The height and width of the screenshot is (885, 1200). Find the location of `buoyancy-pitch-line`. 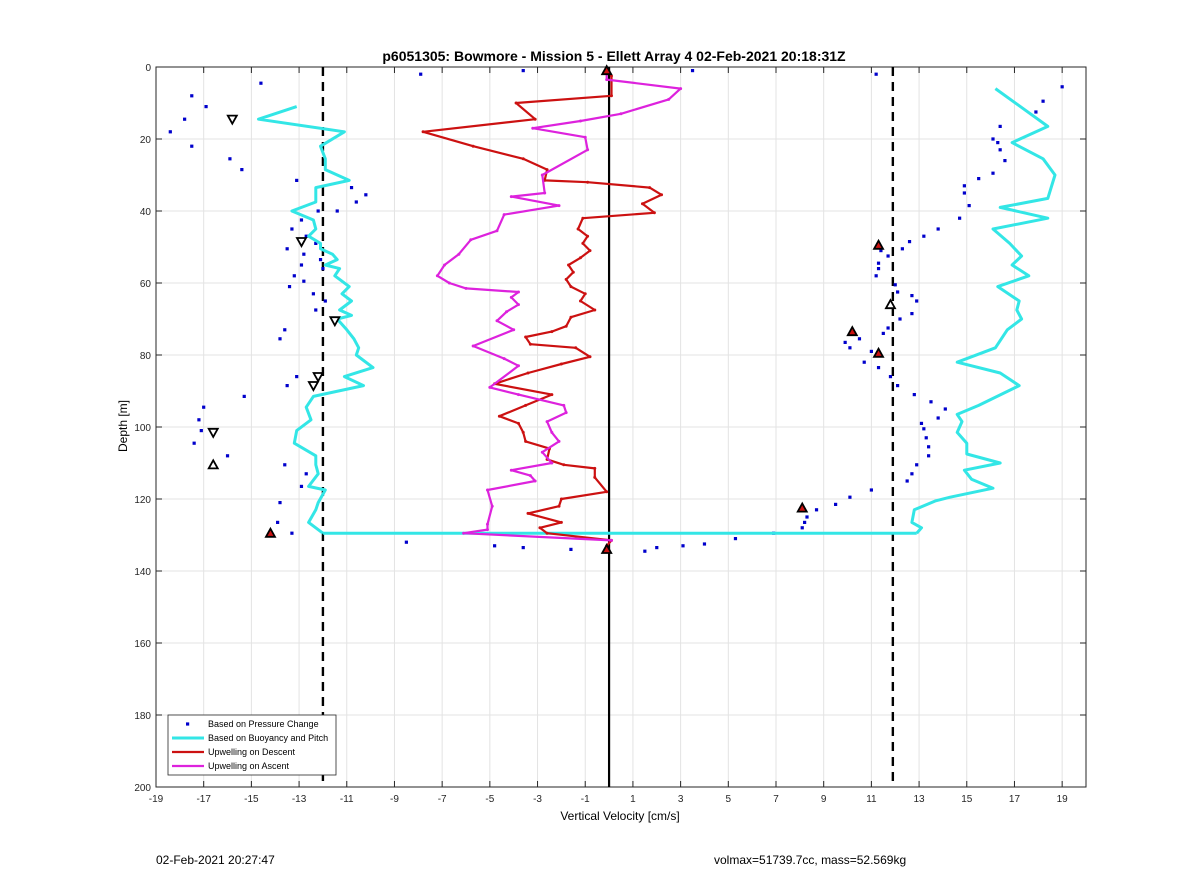

buoyancy-pitch-line is located at coordinates (983, 311).